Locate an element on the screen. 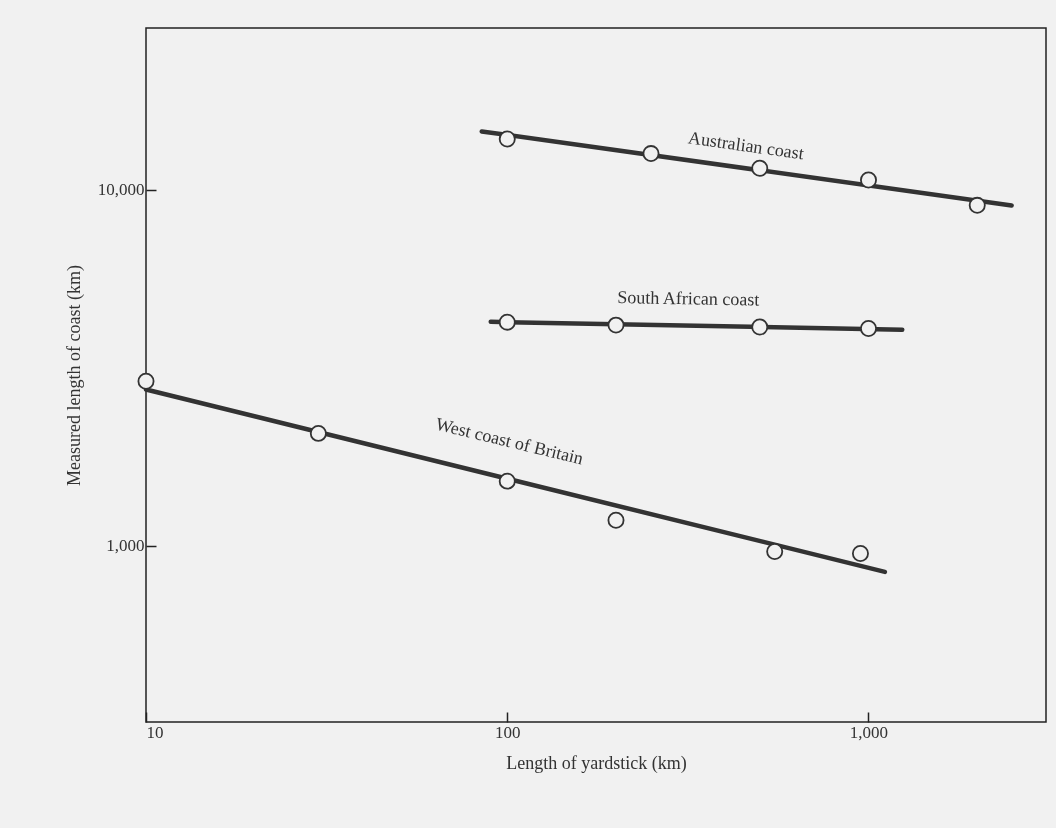  x-axis-title: Length of yardstick (km) is located at coordinates (596, 763).